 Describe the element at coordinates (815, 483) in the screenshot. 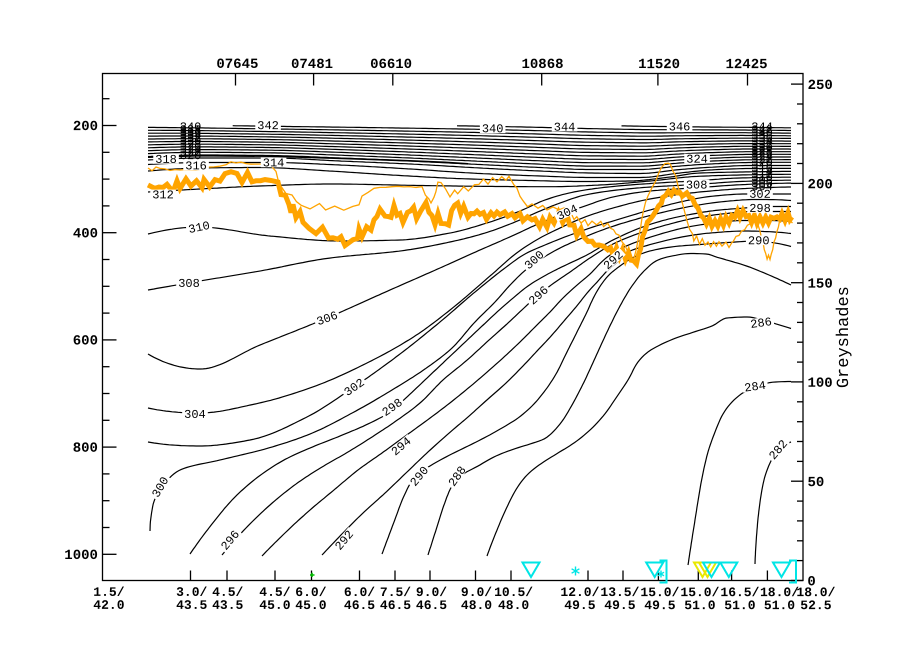

I see `svg-text: 50` at that location.